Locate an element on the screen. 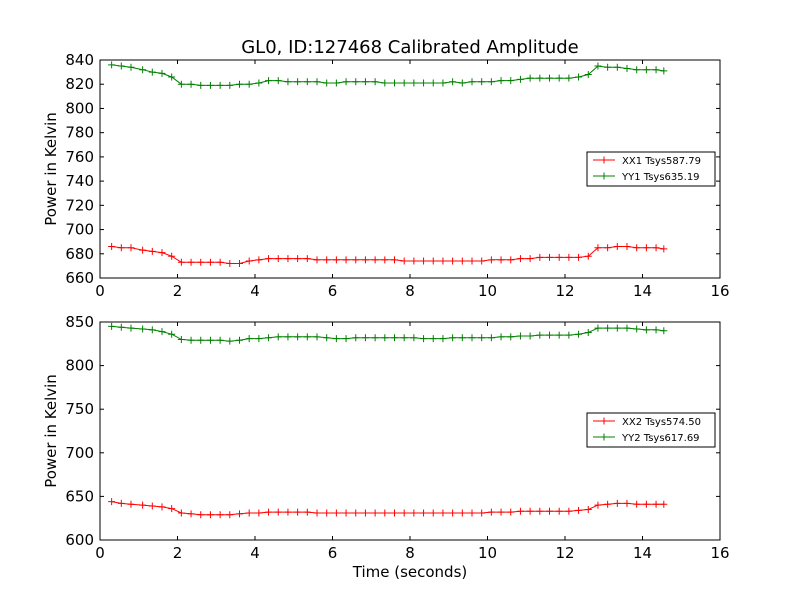 The width and height of the screenshot is (800, 600). legend-box is located at coordinates (651, 169).